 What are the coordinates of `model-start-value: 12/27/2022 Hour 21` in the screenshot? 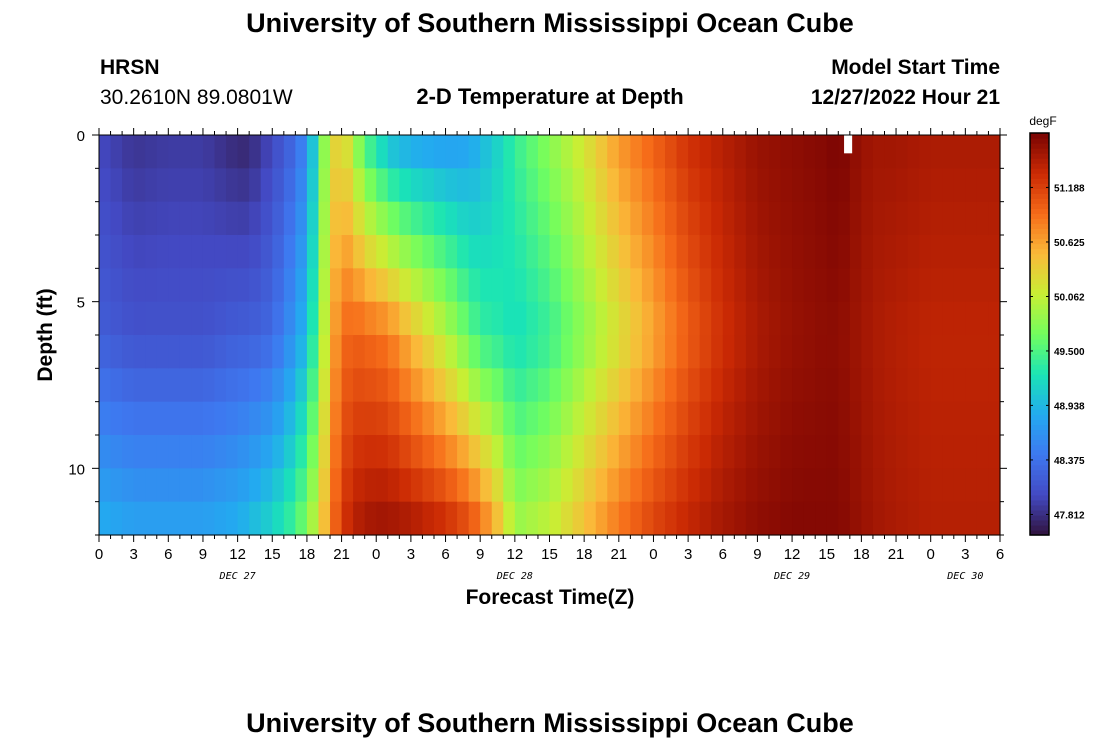 It's located at (905, 97).